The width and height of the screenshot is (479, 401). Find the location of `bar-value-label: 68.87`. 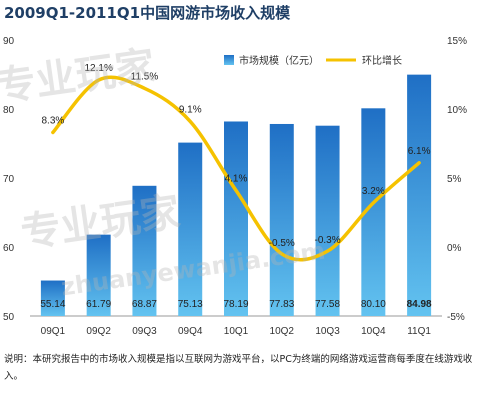

bar-value-label: 68.87 is located at coordinates (144, 304).